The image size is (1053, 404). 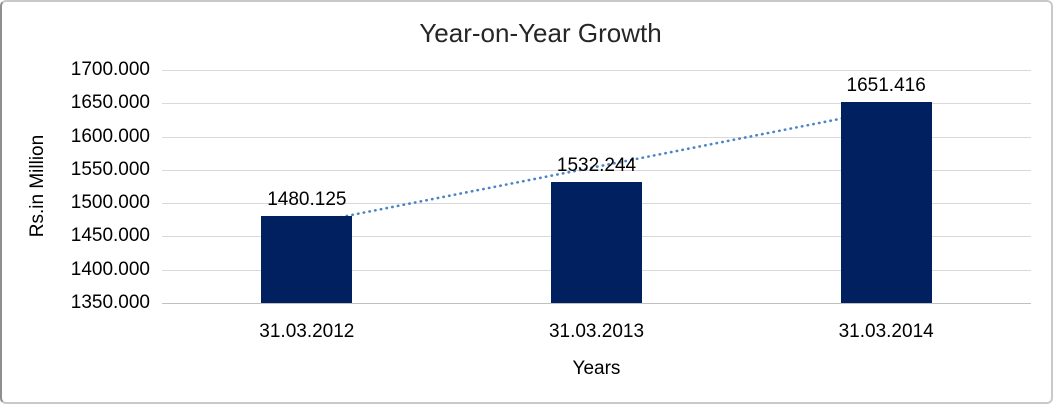 I want to click on x-axis-title: Years, so click(x=596, y=368).